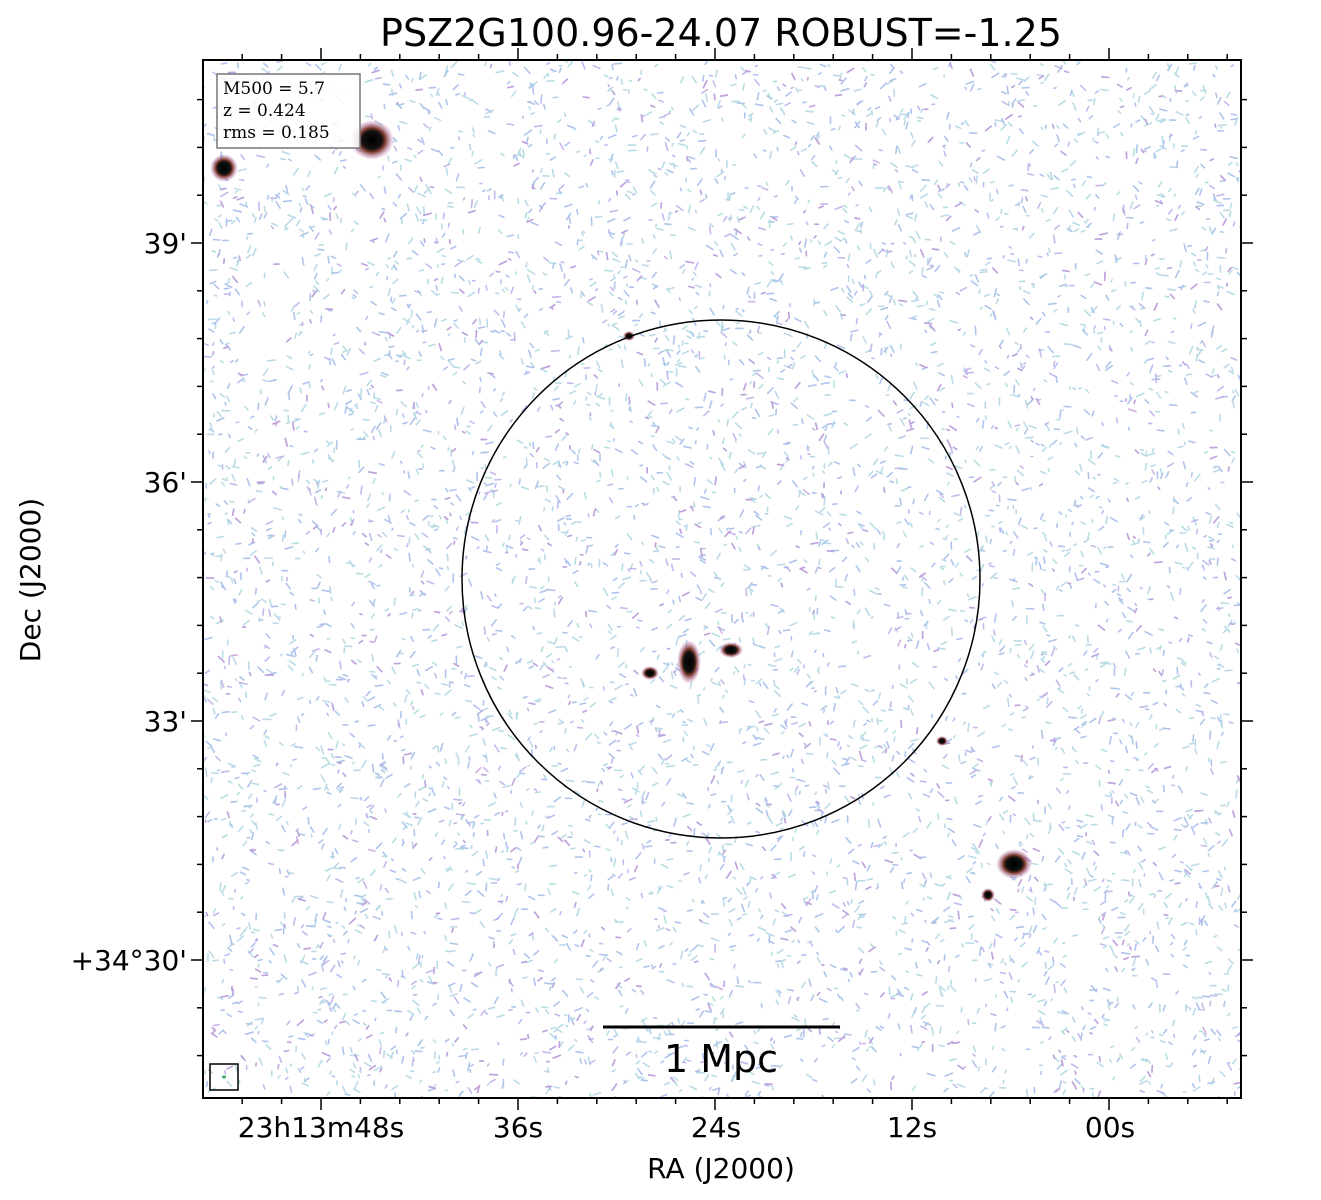 Image resolution: width=1321 pixels, height=1200 pixels. Describe the element at coordinates (165, 721) in the screenshot. I see `y-tick-label: 33'` at that location.